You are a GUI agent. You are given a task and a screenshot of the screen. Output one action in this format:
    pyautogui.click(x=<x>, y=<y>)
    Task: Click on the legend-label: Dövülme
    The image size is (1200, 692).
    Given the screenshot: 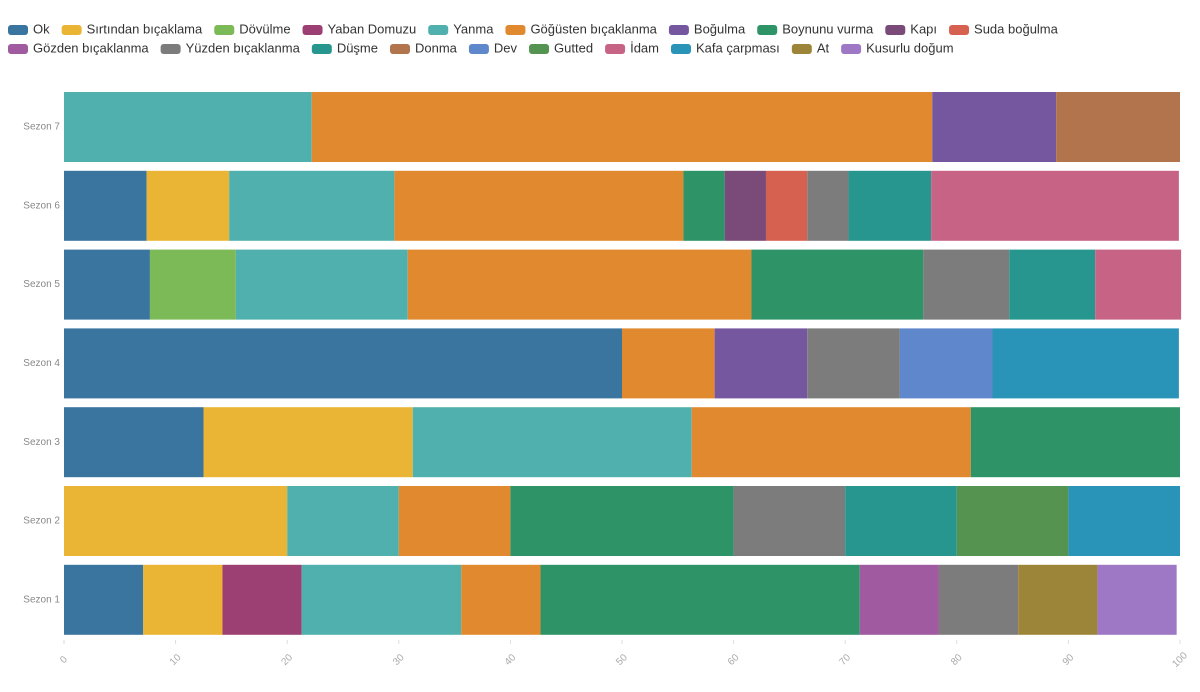 What is the action you would take?
    pyautogui.click(x=264, y=28)
    